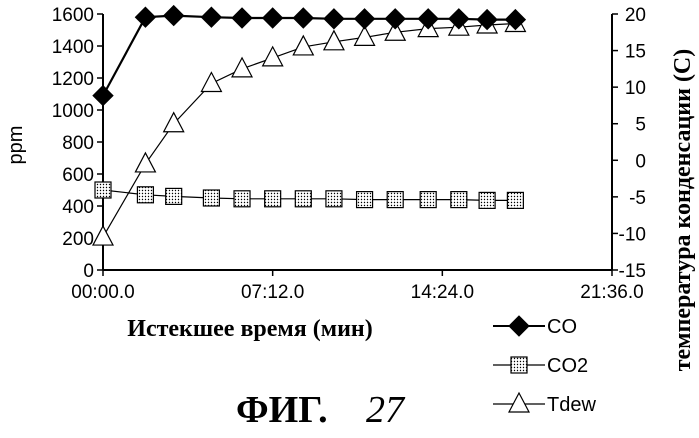 The height and width of the screenshot is (438, 699). What do you see at coordinates (78, 143) in the screenshot?
I see `y-tick-label: 800` at bounding box center [78, 143].